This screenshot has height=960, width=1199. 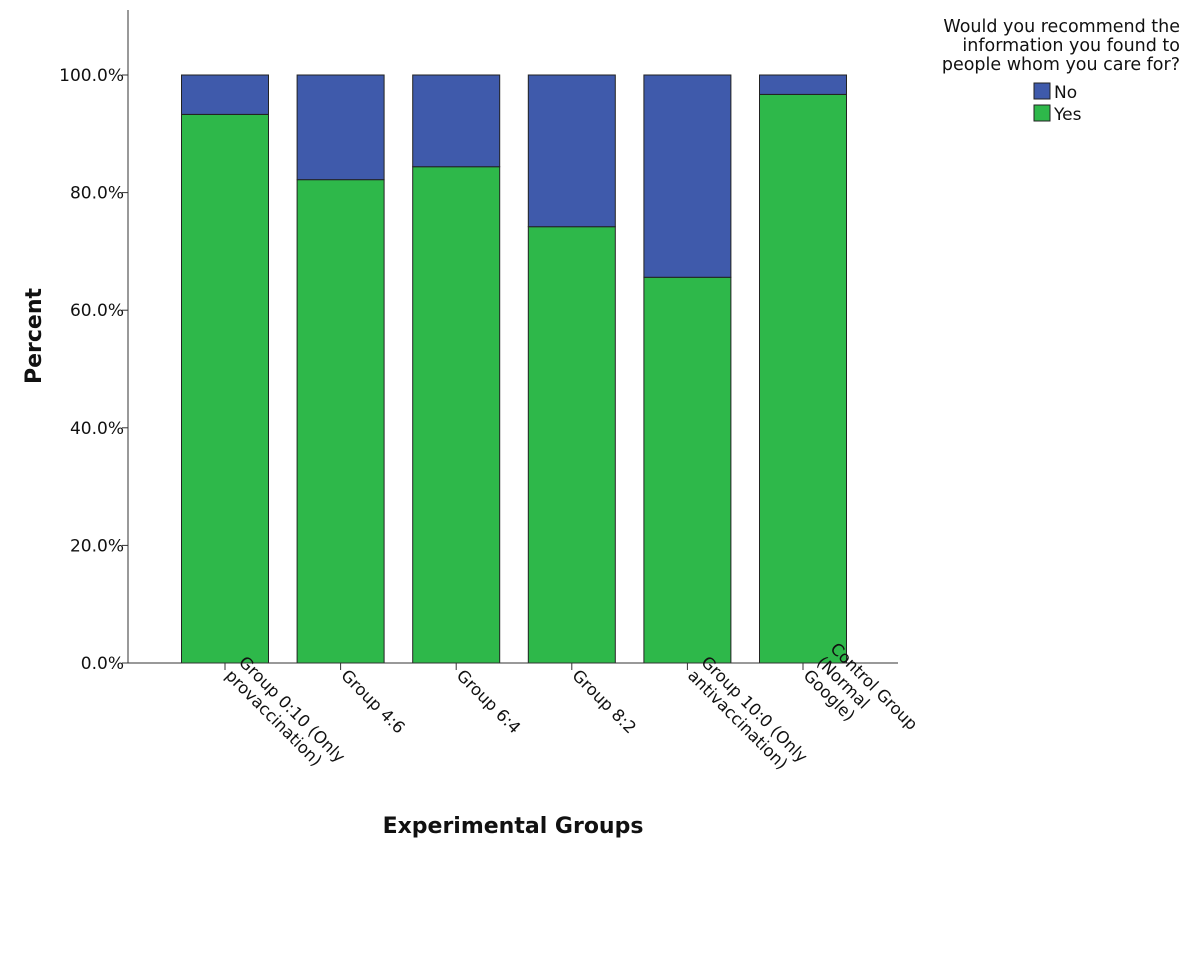 I want to click on y-tick-label: 100.0%, so click(x=91, y=76).